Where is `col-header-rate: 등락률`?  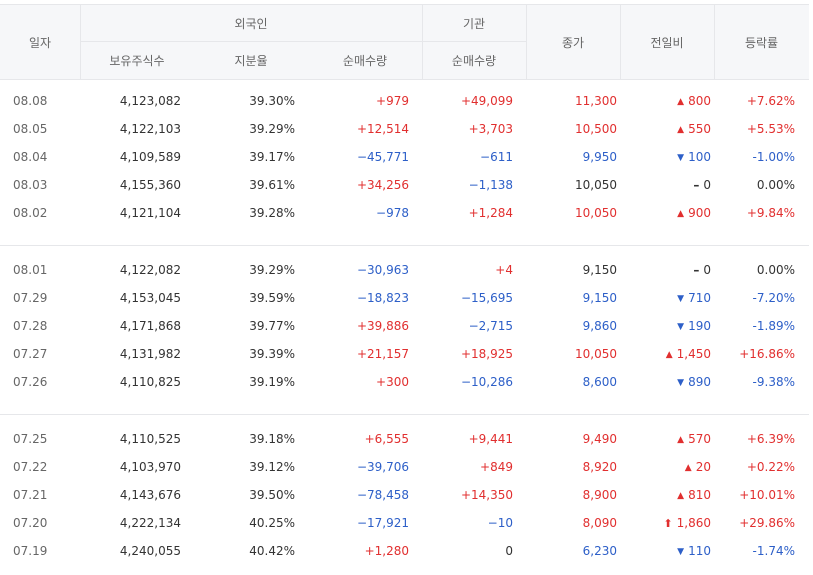 col-header-rate: 등락률 is located at coordinates (761, 42).